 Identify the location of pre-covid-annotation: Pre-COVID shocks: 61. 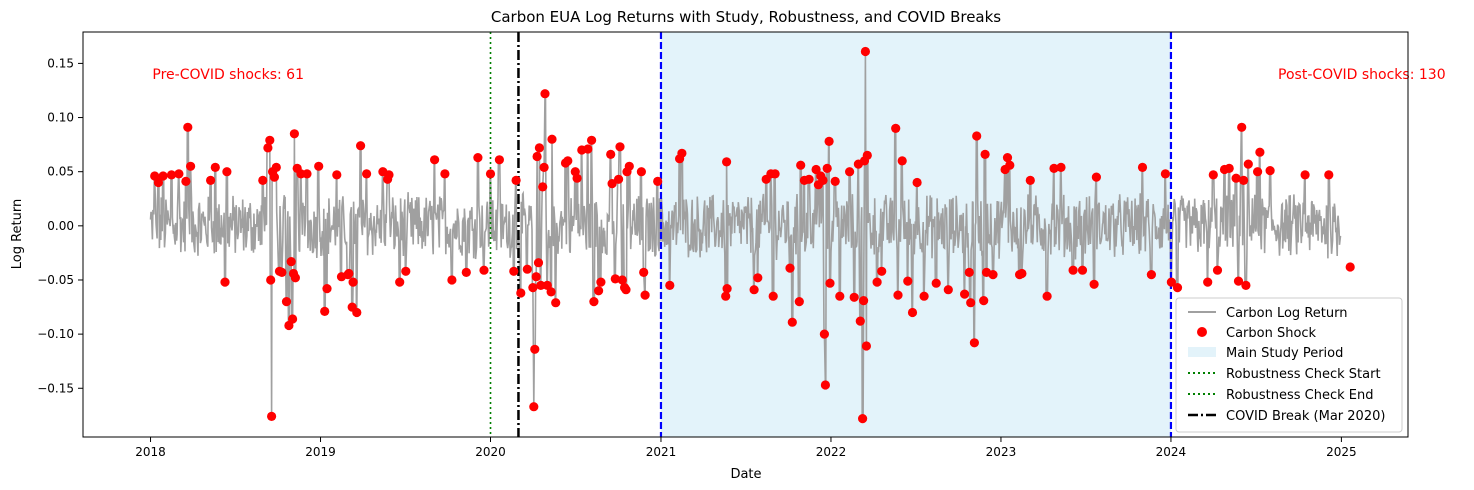
(228, 75).